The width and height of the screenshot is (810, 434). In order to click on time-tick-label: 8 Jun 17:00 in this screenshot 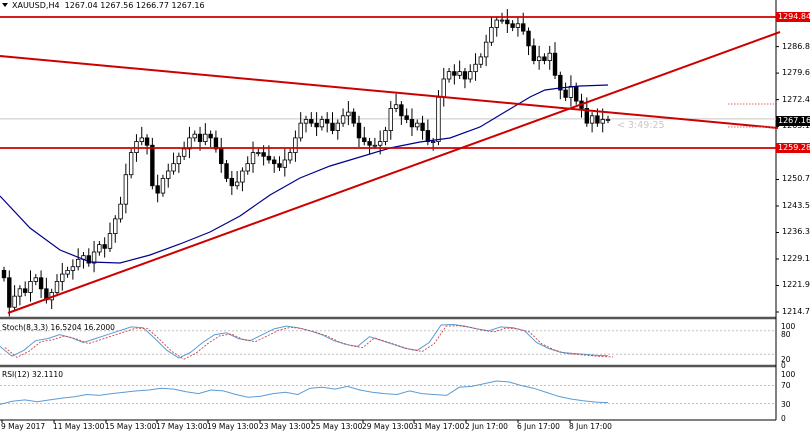, I will do `click(590, 426)`.